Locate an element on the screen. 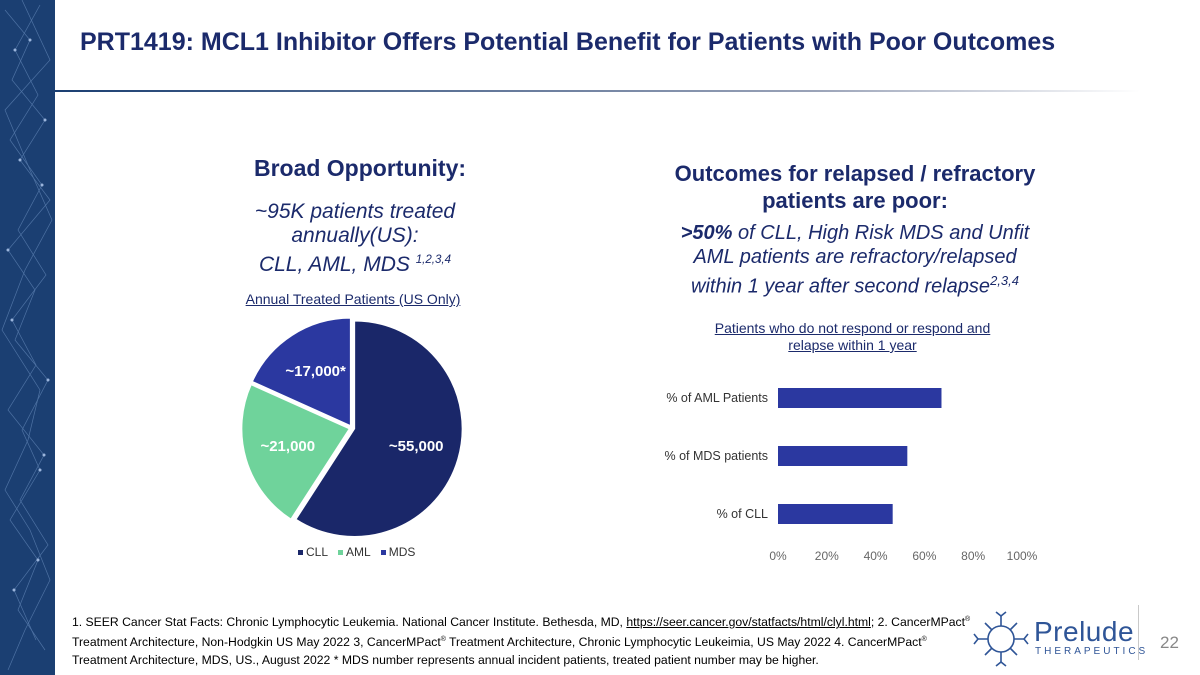  bar-category-label: % of CLL is located at coordinates (742, 514).